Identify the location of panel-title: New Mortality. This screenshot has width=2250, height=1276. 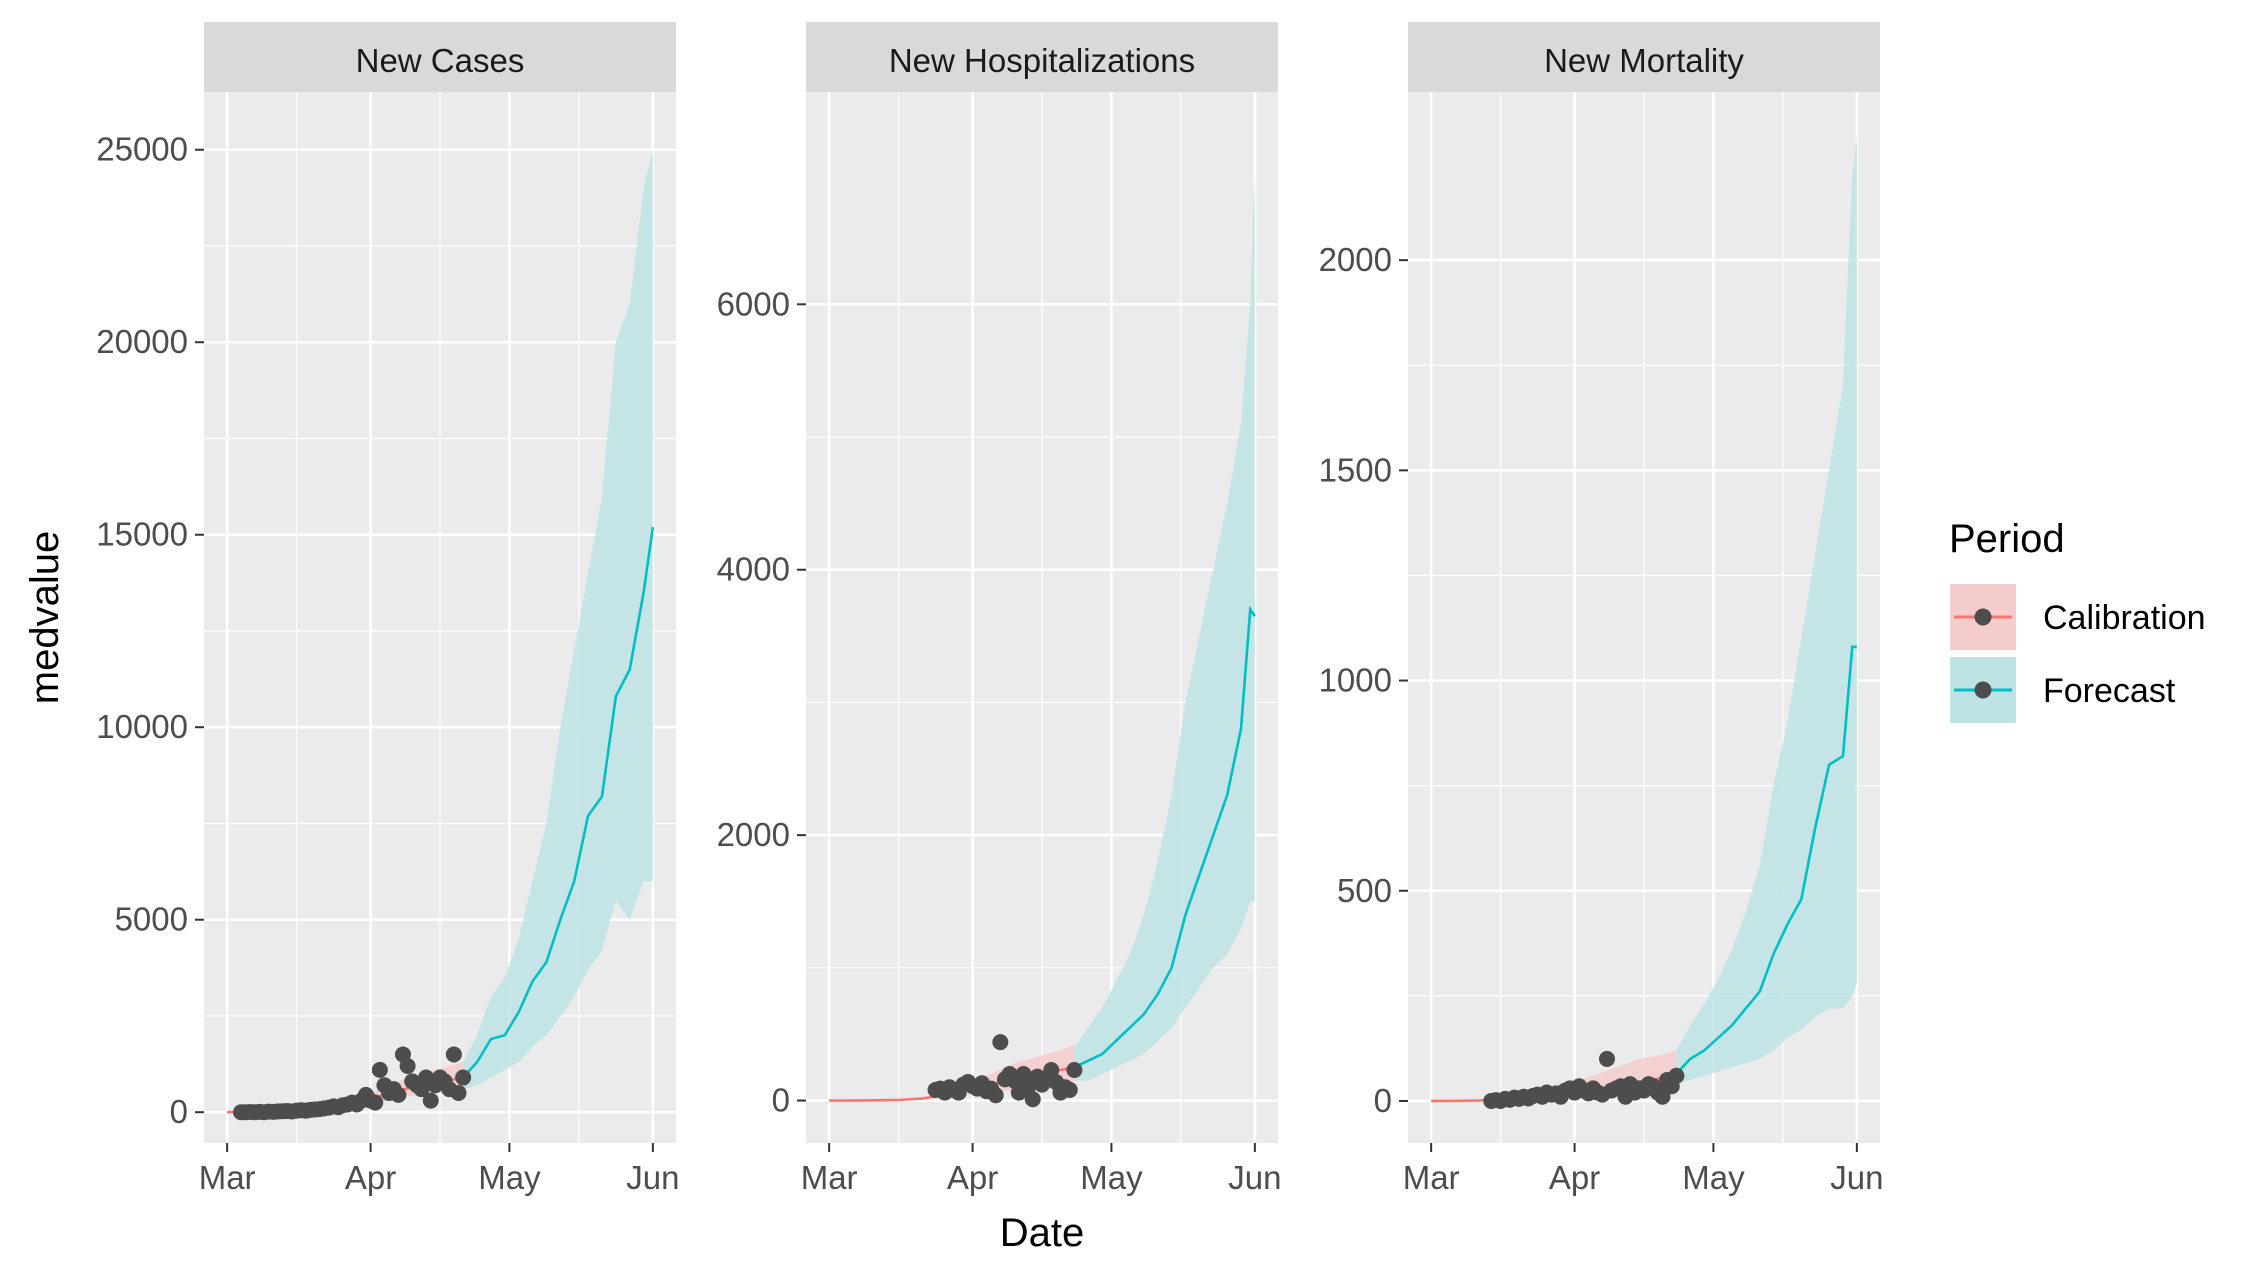
(1644, 60).